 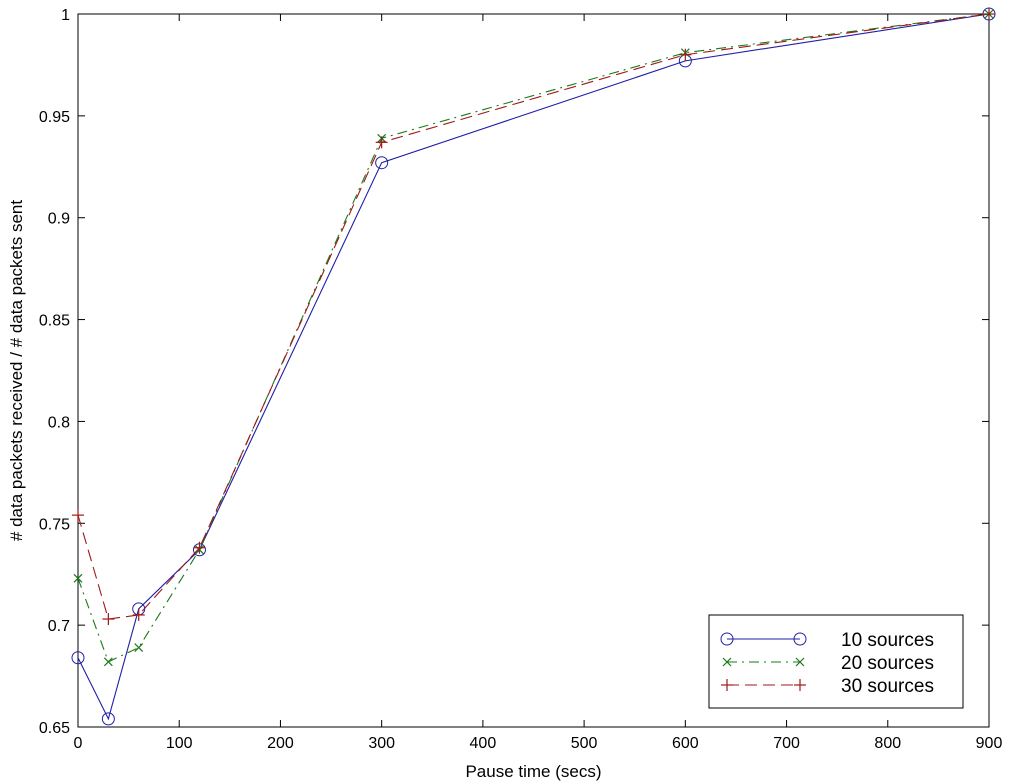 I want to click on y-tick-label: 0.65, so click(x=54, y=728).